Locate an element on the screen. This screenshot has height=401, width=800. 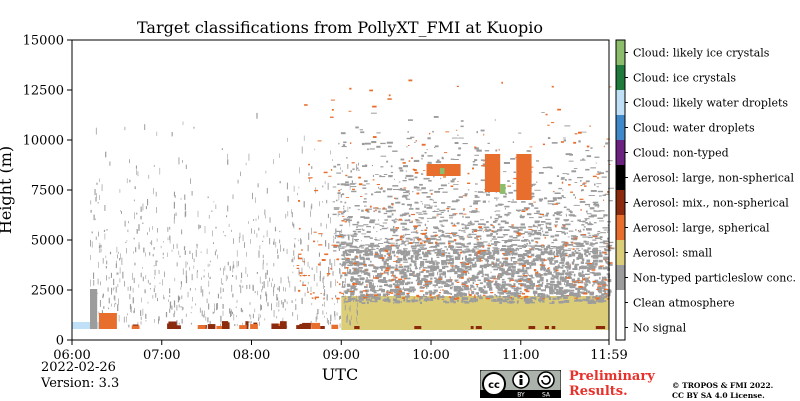
y-axis-label: Height (m) is located at coordinates (7, 190).